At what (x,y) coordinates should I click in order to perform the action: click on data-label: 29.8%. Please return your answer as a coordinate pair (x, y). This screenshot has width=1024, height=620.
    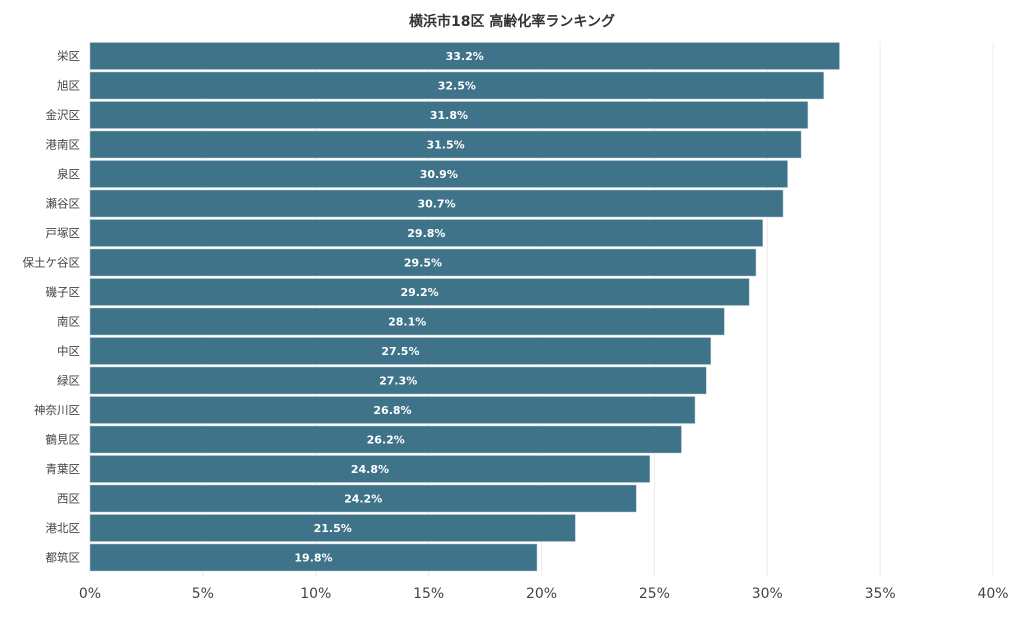
    Looking at the image, I should click on (426, 233).